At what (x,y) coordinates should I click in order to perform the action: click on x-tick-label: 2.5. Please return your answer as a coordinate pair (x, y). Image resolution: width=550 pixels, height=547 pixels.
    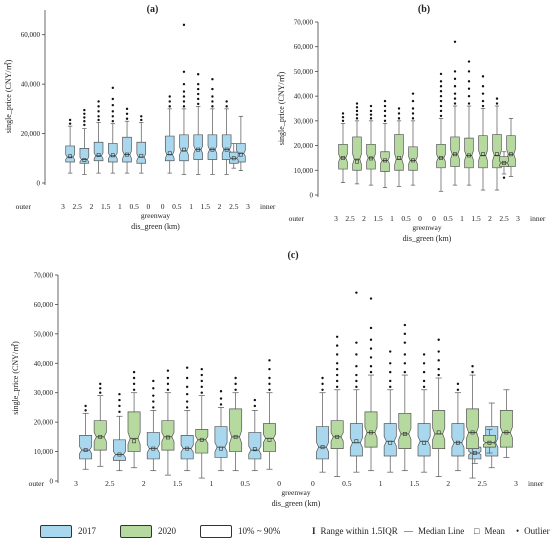
    Looking at the image, I should click on (504, 218).